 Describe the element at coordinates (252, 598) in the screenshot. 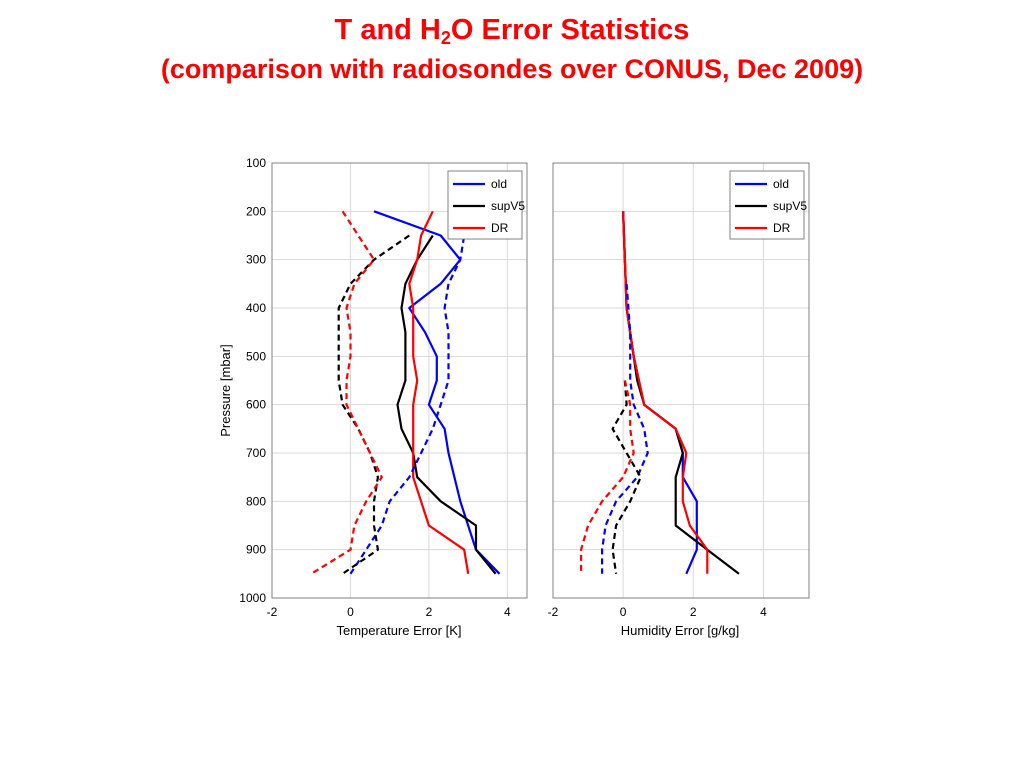

I see `y-tick-label: 1000` at that location.